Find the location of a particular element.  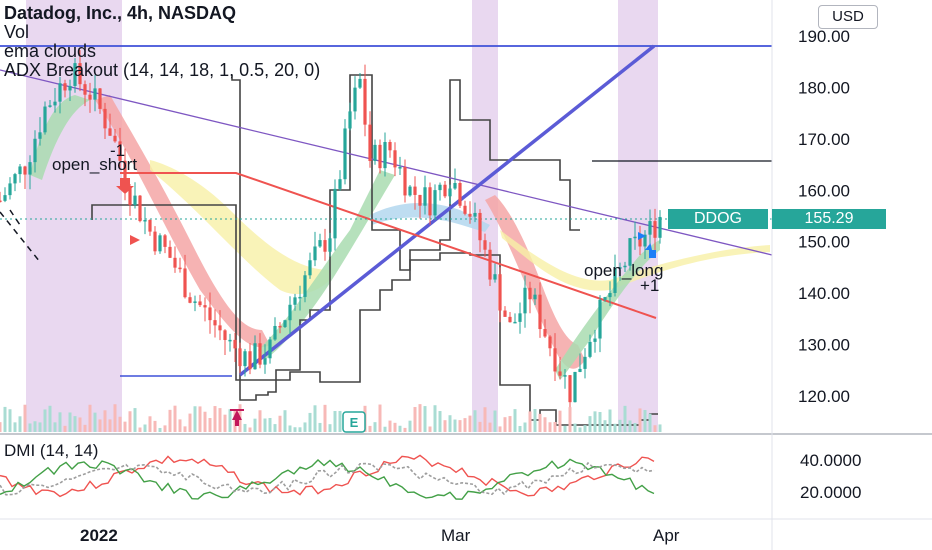

dashed-channel is located at coordinates (16, 219).